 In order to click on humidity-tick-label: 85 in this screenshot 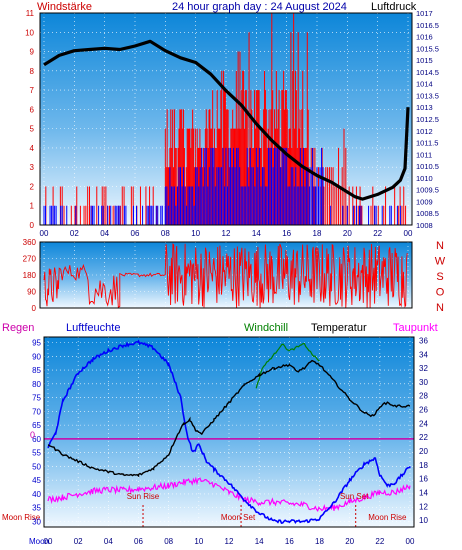, I will do `click(36, 370)`.